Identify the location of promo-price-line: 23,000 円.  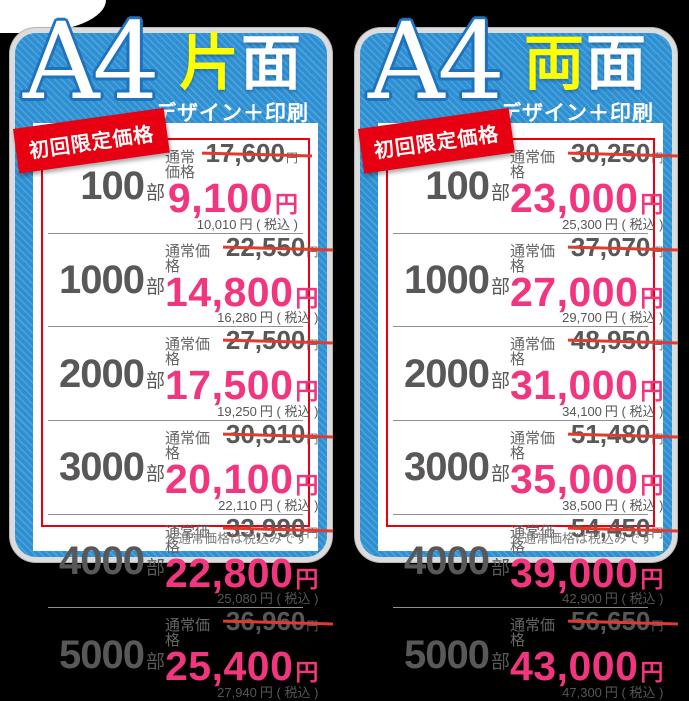
(587, 198).